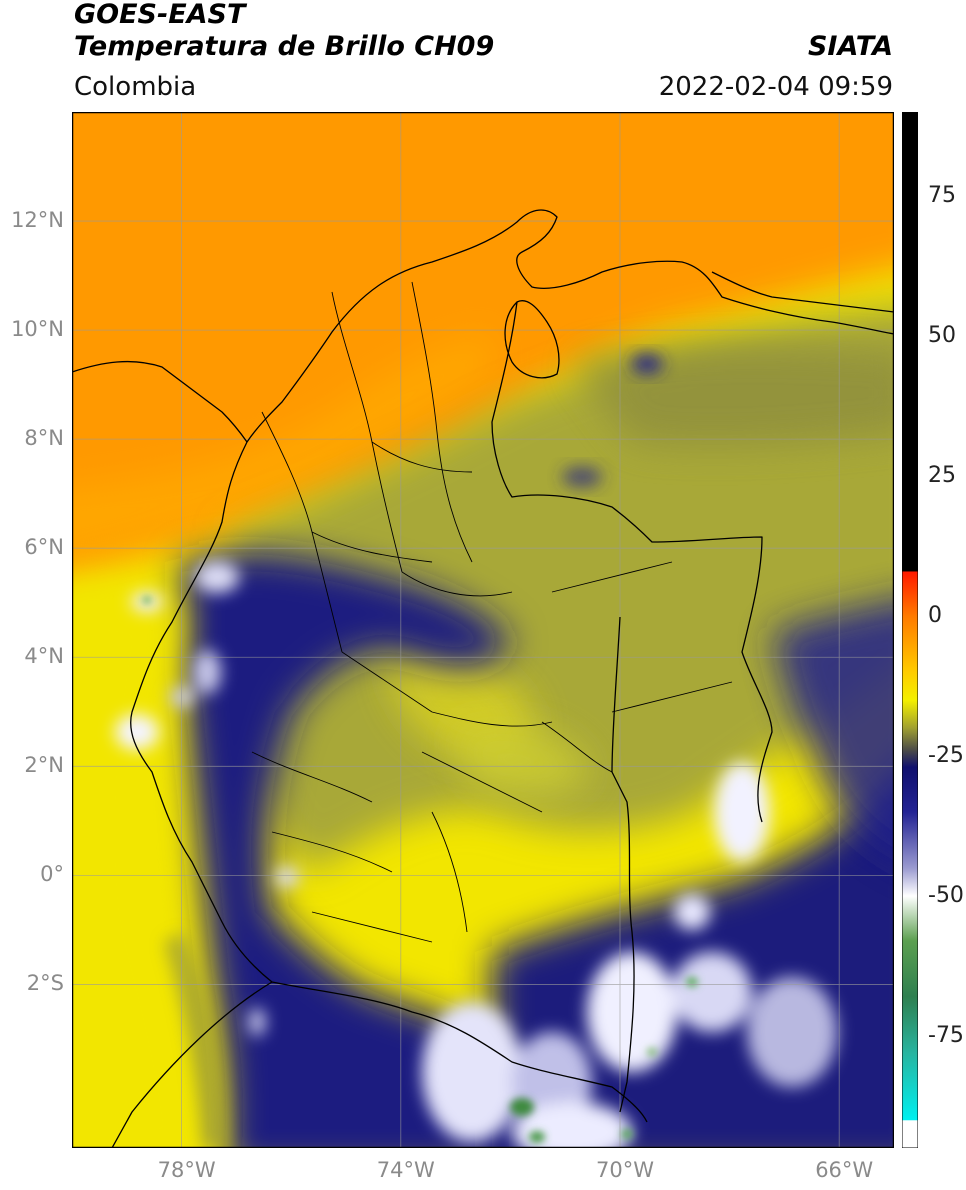  Describe the element at coordinates (405, 1170) in the screenshot. I see `lon-tick-label: 74°W` at that location.